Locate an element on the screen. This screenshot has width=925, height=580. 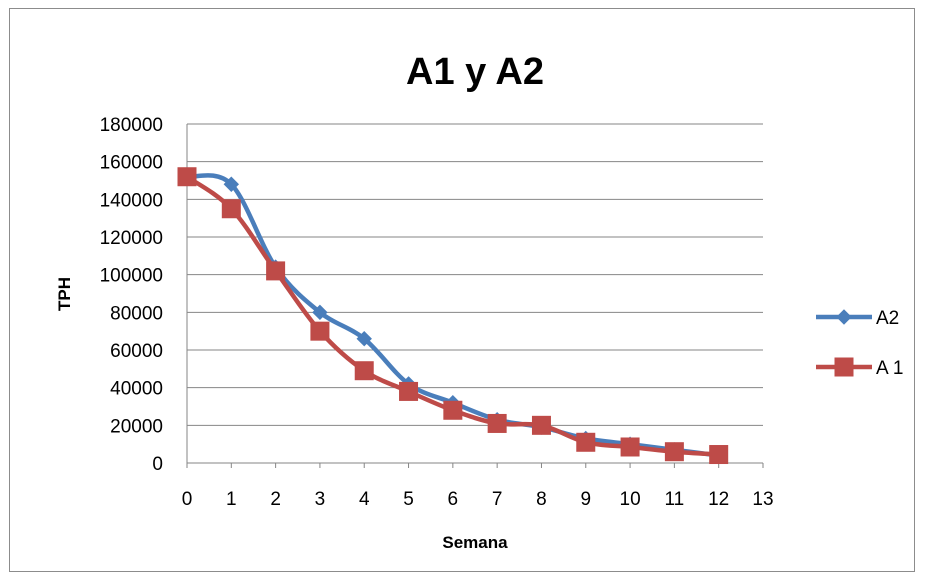
x-tick-label: 7 is located at coordinates (497, 499).